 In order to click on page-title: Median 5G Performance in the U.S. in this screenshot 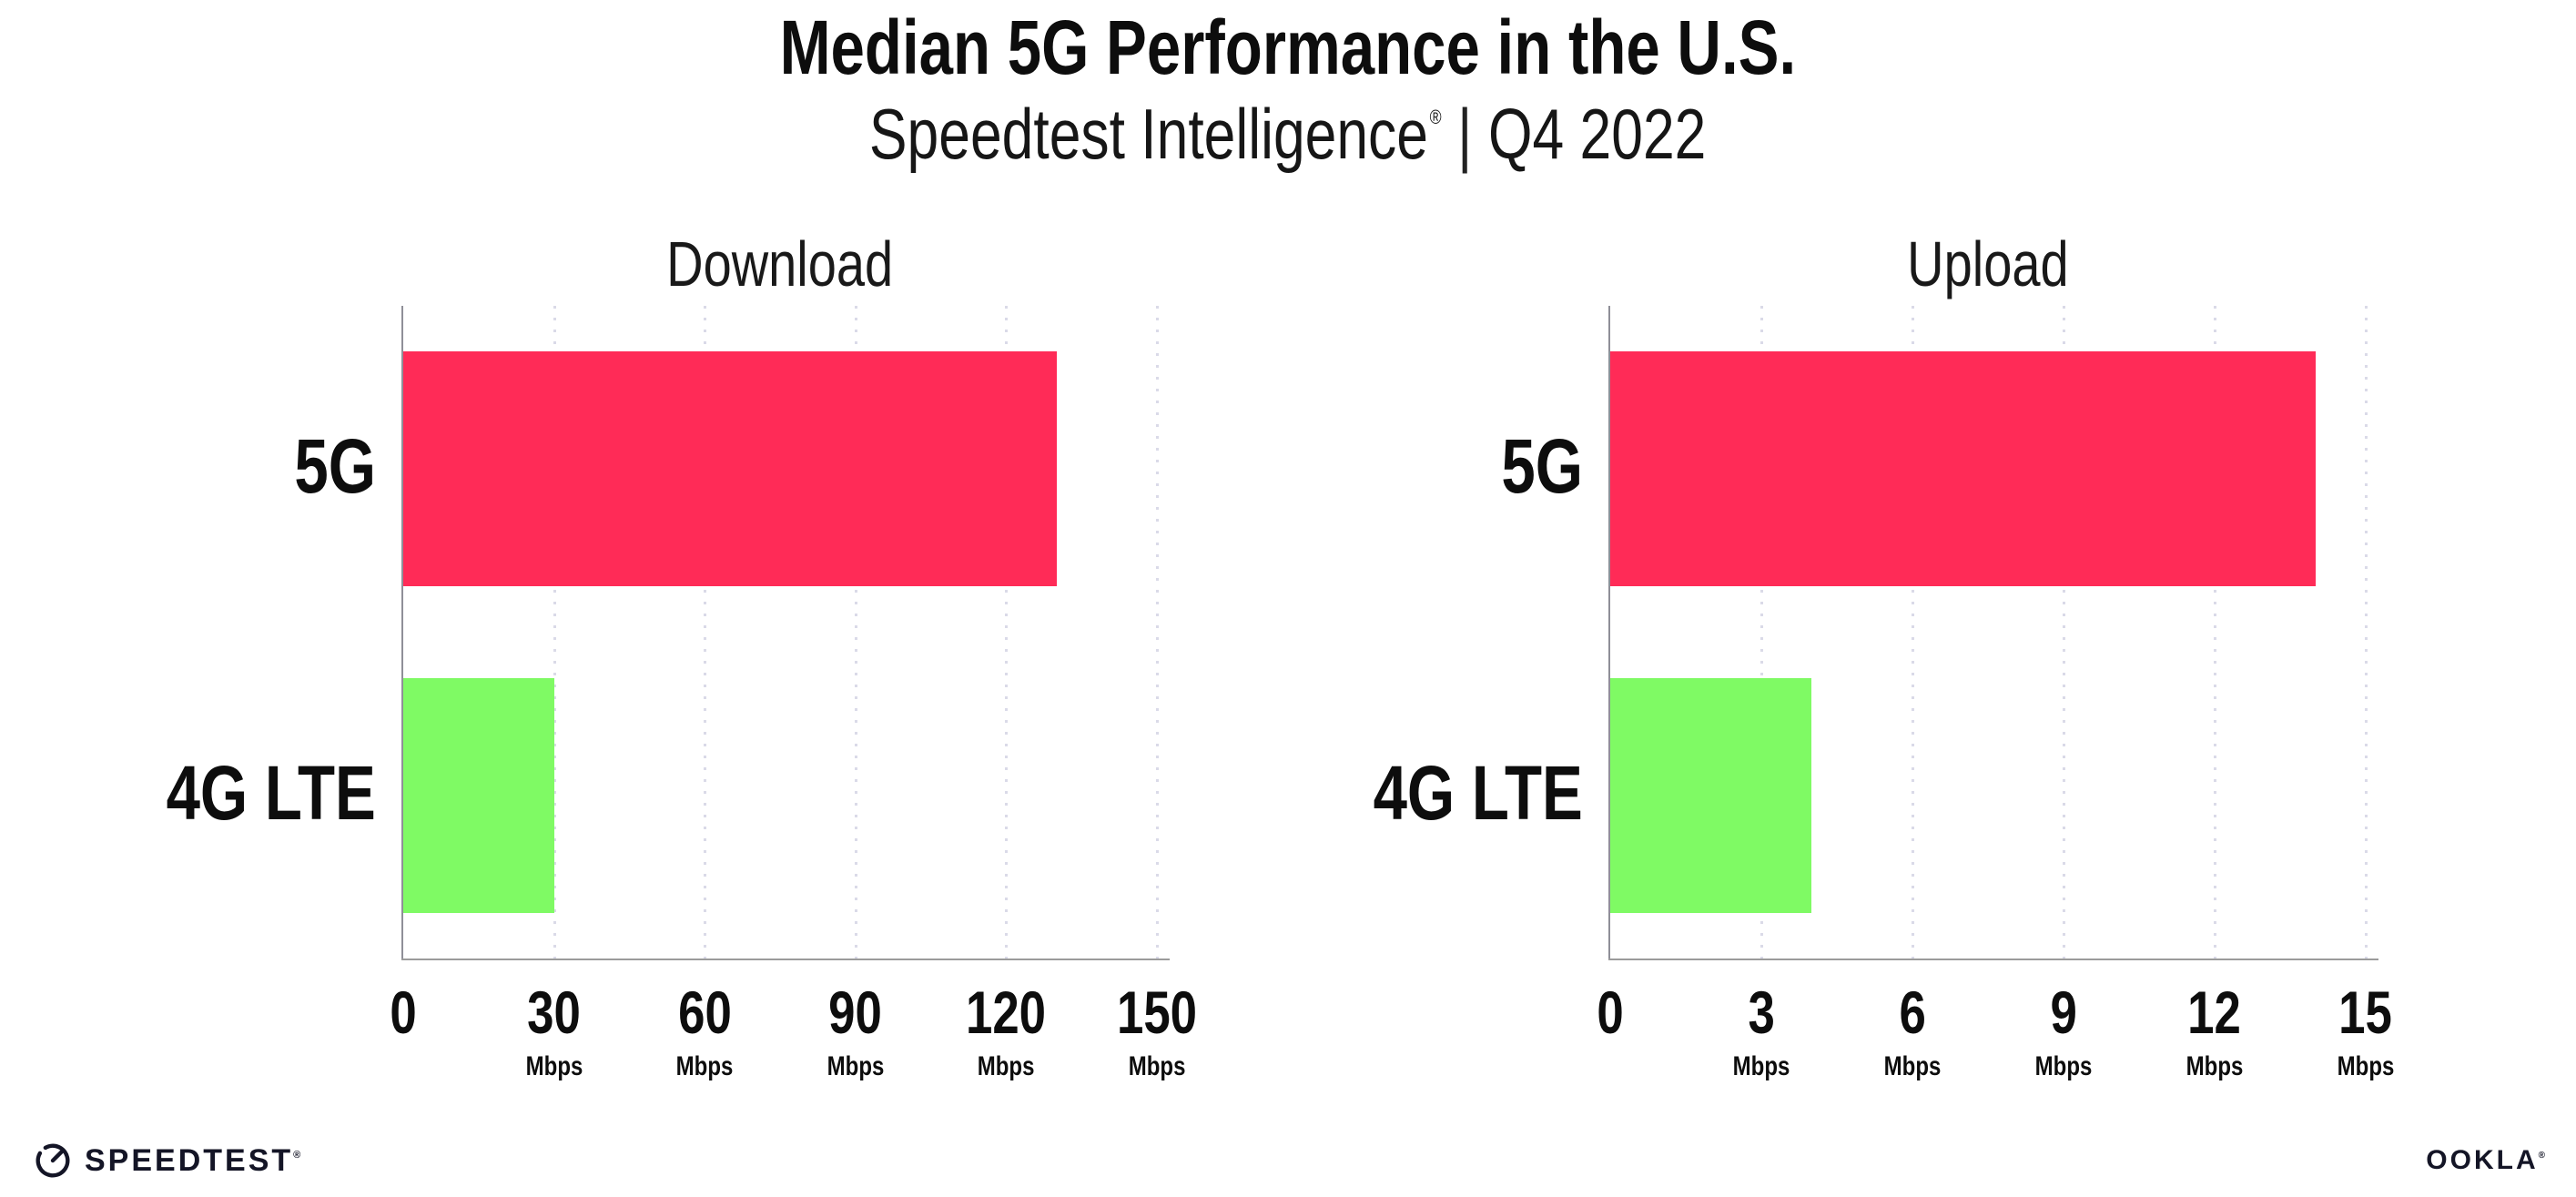, I will do `click(1288, 48)`.